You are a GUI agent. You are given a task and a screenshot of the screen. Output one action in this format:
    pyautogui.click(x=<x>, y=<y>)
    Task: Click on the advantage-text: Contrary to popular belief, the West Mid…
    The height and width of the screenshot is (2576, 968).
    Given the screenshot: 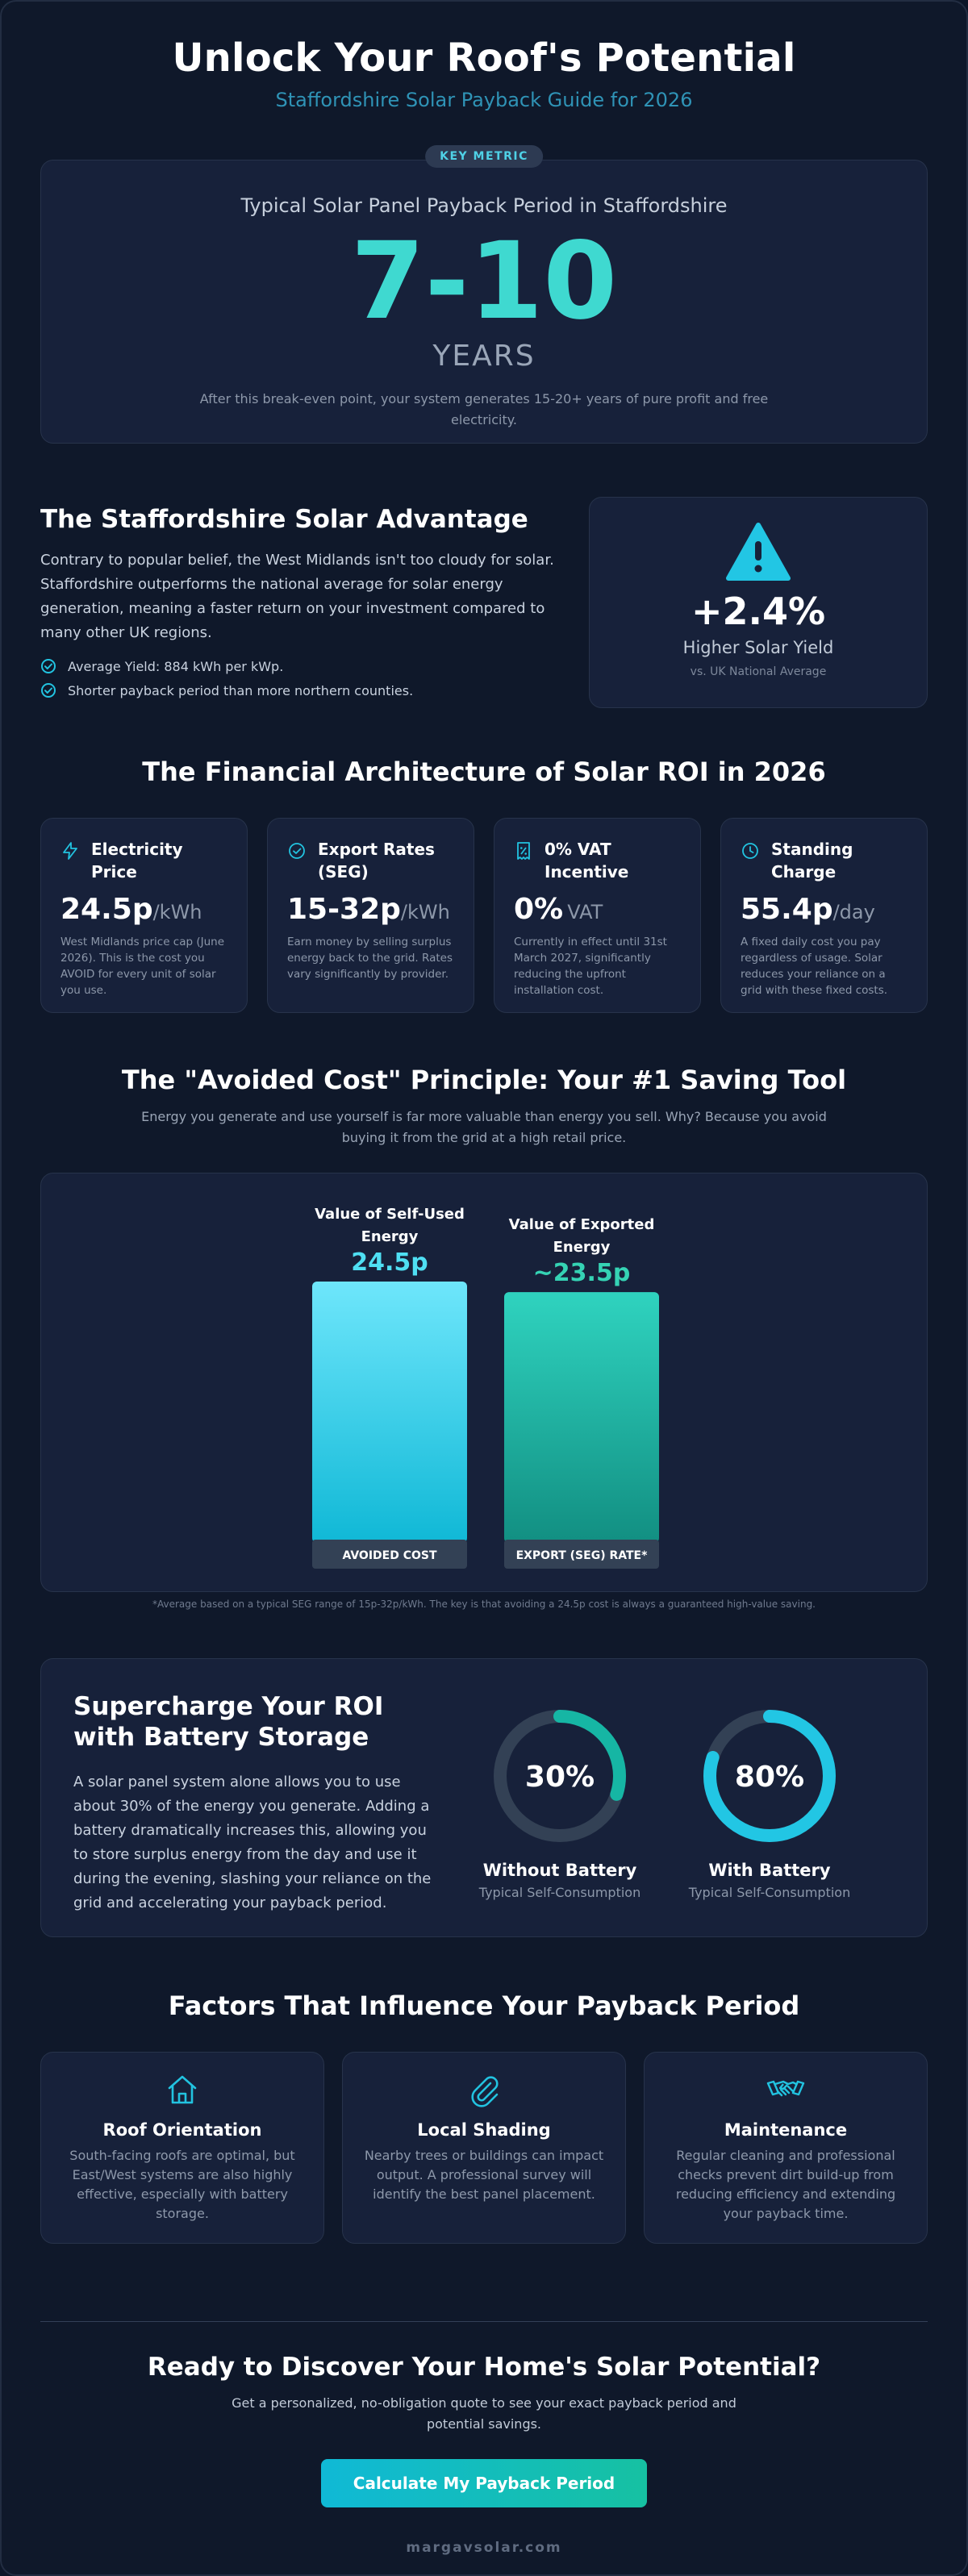 What is the action you would take?
    pyautogui.click(x=297, y=596)
    